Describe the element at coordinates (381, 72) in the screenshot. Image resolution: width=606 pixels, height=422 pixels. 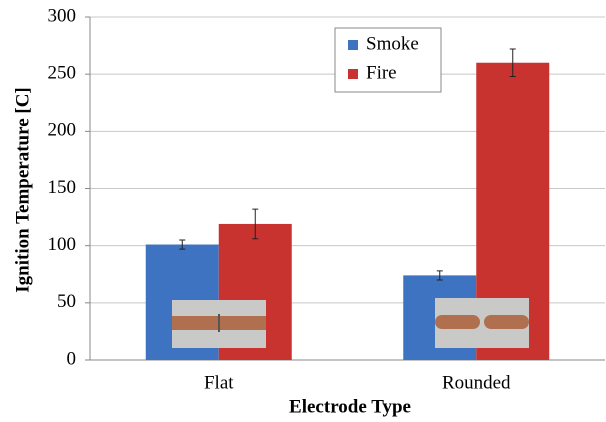
I see `legend-label: Fire` at that location.